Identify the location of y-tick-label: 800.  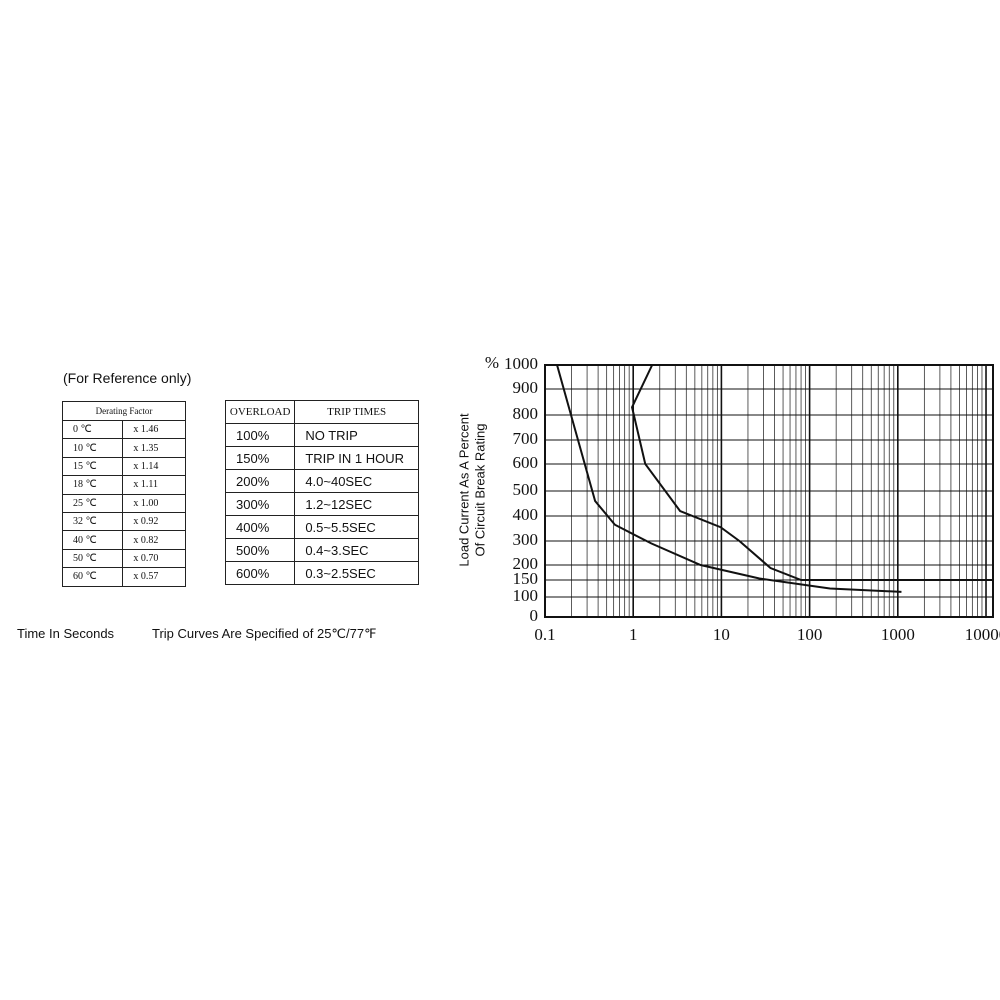
(526, 413).